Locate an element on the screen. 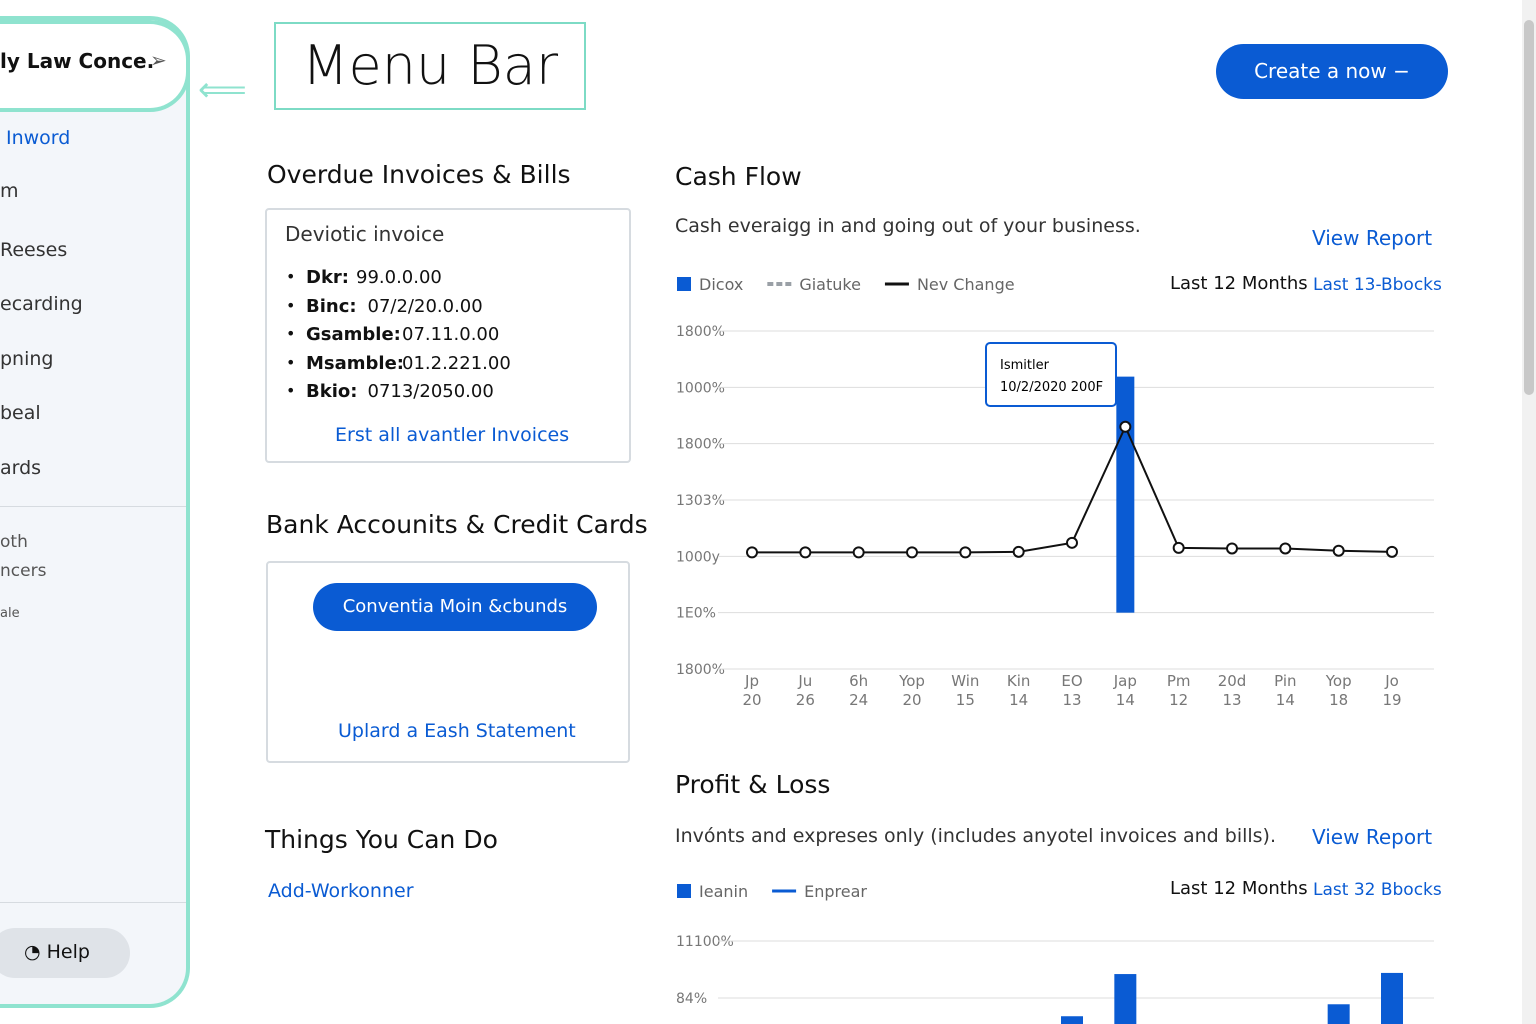 The width and height of the screenshot is (1536, 1024). y-tick-label: 84% is located at coordinates (691, 999).